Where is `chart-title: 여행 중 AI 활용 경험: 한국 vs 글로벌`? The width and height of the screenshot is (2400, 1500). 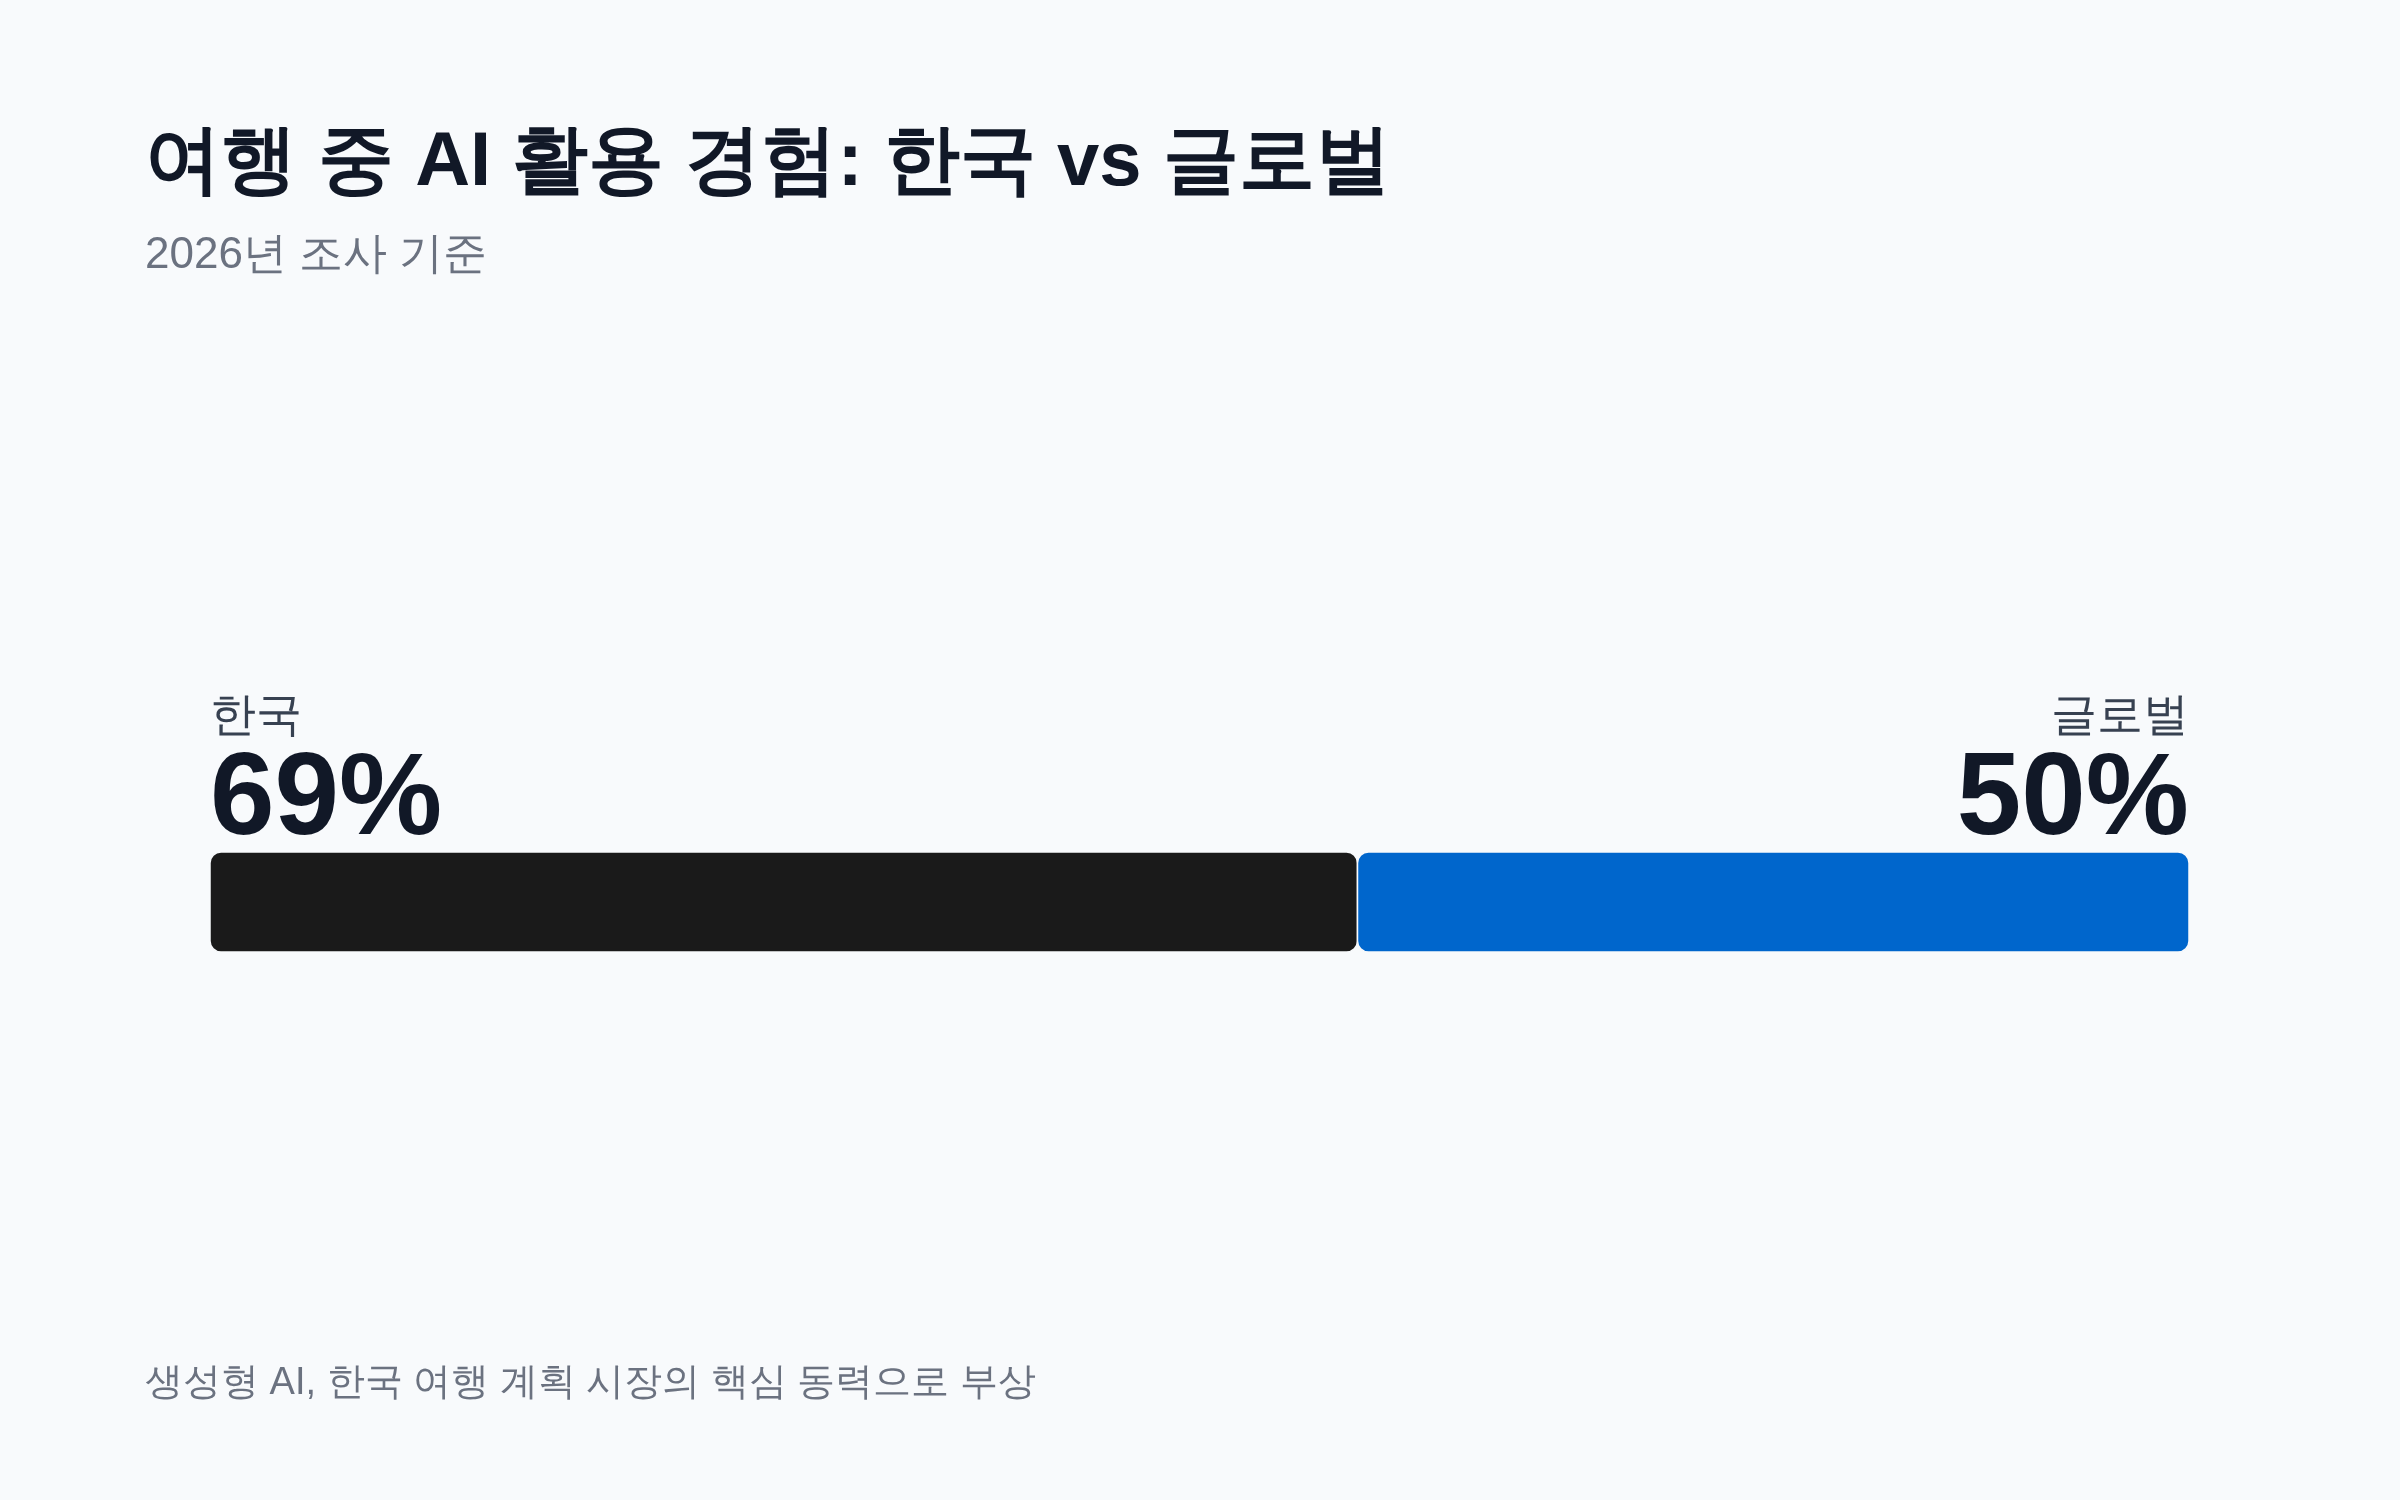
chart-title: 여행 중 AI 활용 경험: 한국 vs 글로벌 is located at coordinates (768, 158).